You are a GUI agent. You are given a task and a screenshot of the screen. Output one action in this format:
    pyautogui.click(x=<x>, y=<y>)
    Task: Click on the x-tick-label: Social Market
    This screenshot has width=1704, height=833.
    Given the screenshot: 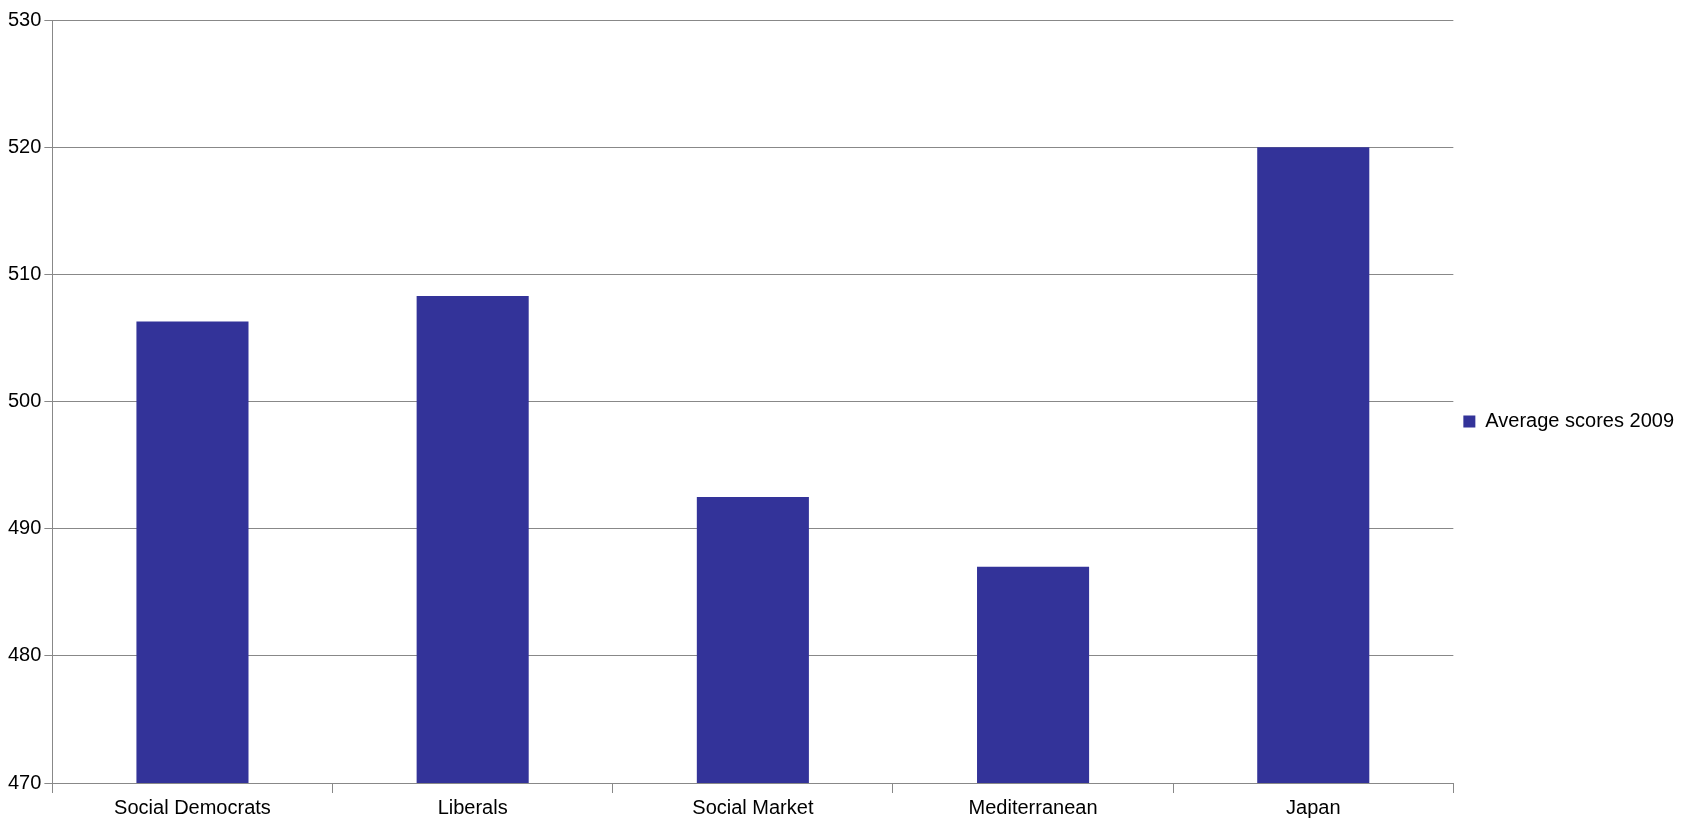 What is the action you would take?
    pyautogui.click(x=753, y=806)
    